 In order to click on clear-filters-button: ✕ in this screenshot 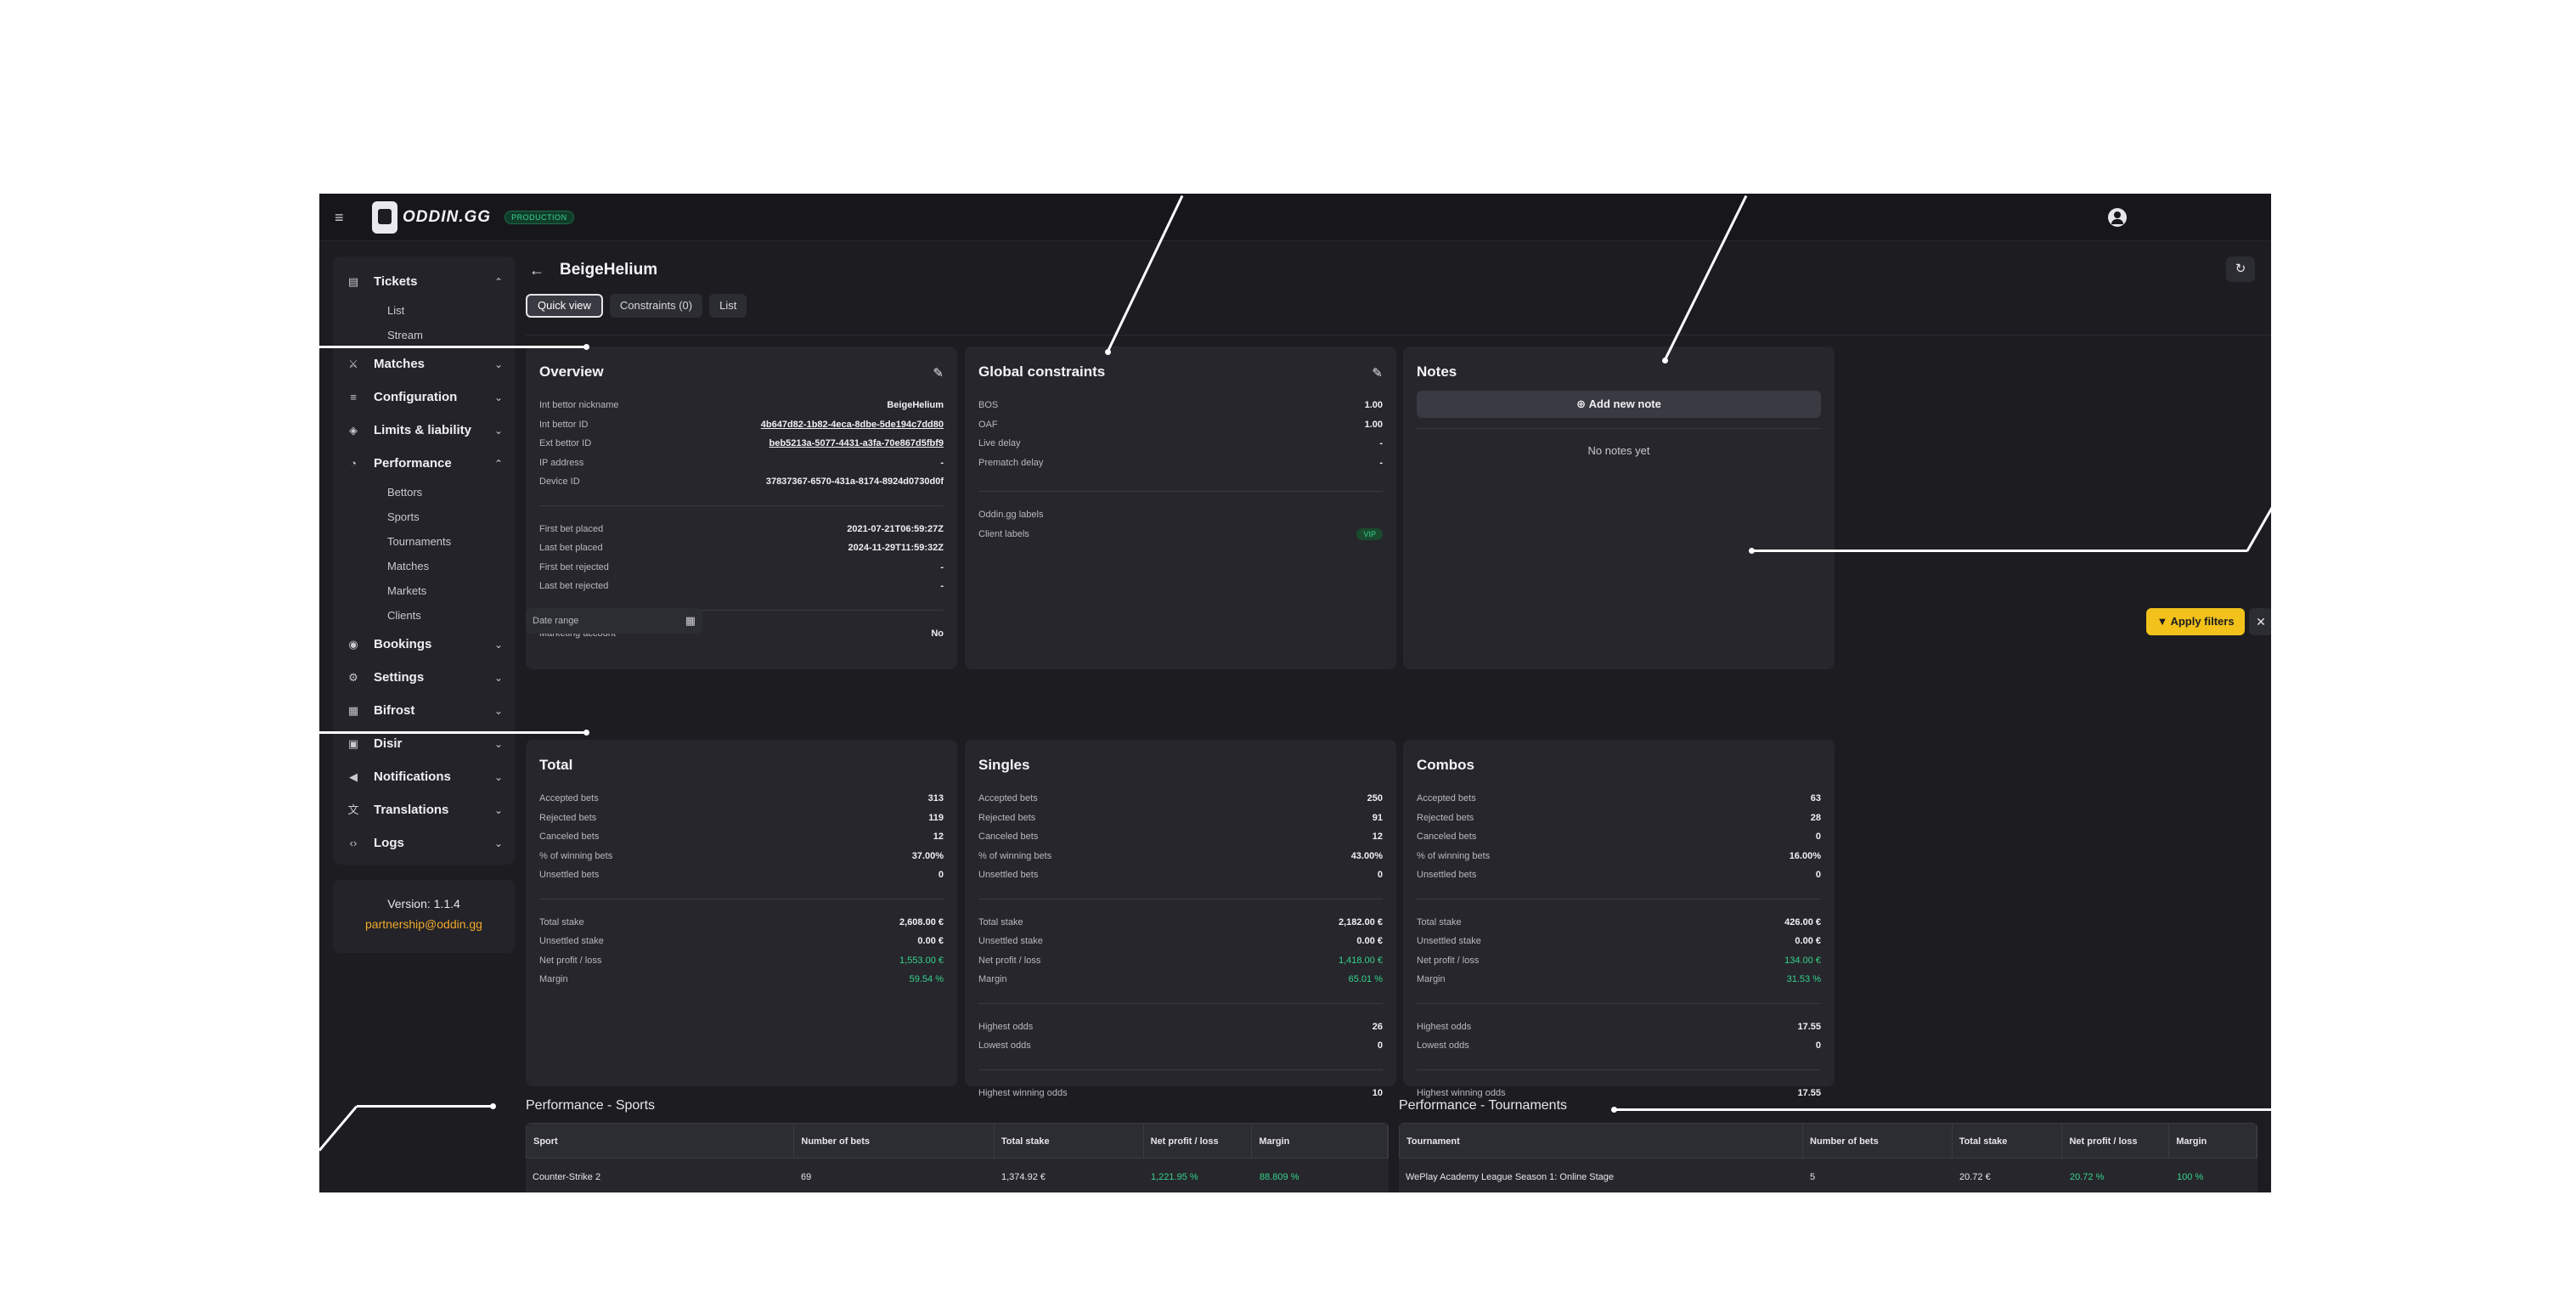, I will do `click(2260, 621)`.